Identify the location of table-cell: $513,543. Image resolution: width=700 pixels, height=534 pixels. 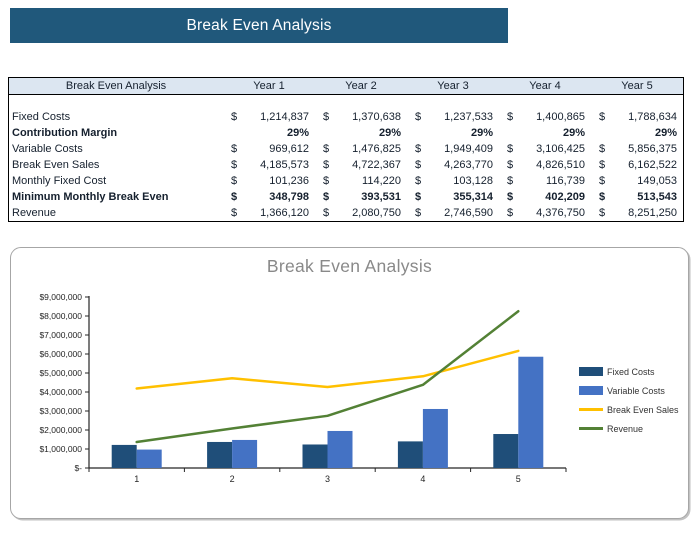
(637, 197).